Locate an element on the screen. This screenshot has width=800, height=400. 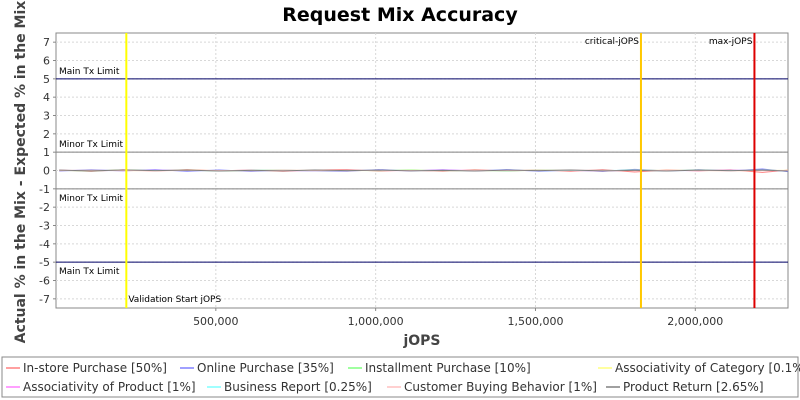
y-tick-label: 0 is located at coordinates (46, 171).